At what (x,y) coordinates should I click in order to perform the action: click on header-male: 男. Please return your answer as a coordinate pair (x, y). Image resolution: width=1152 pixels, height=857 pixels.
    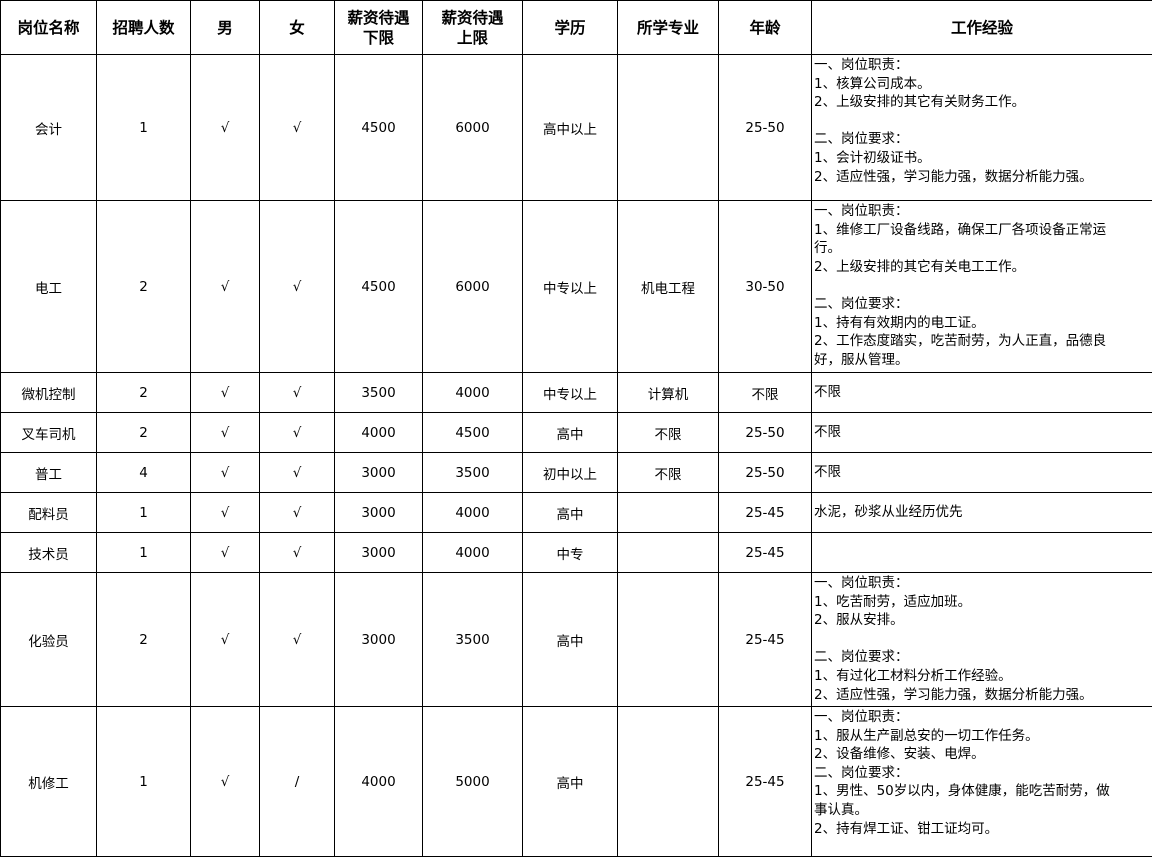
    Looking at the image, I should click on (225, 27).